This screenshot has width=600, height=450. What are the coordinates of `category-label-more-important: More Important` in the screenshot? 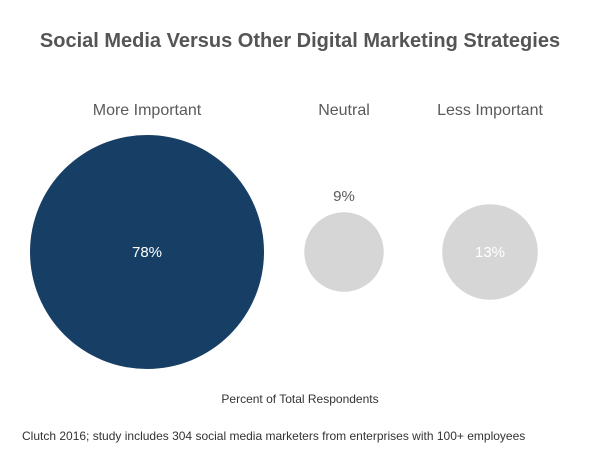 It's located at (147, 110).